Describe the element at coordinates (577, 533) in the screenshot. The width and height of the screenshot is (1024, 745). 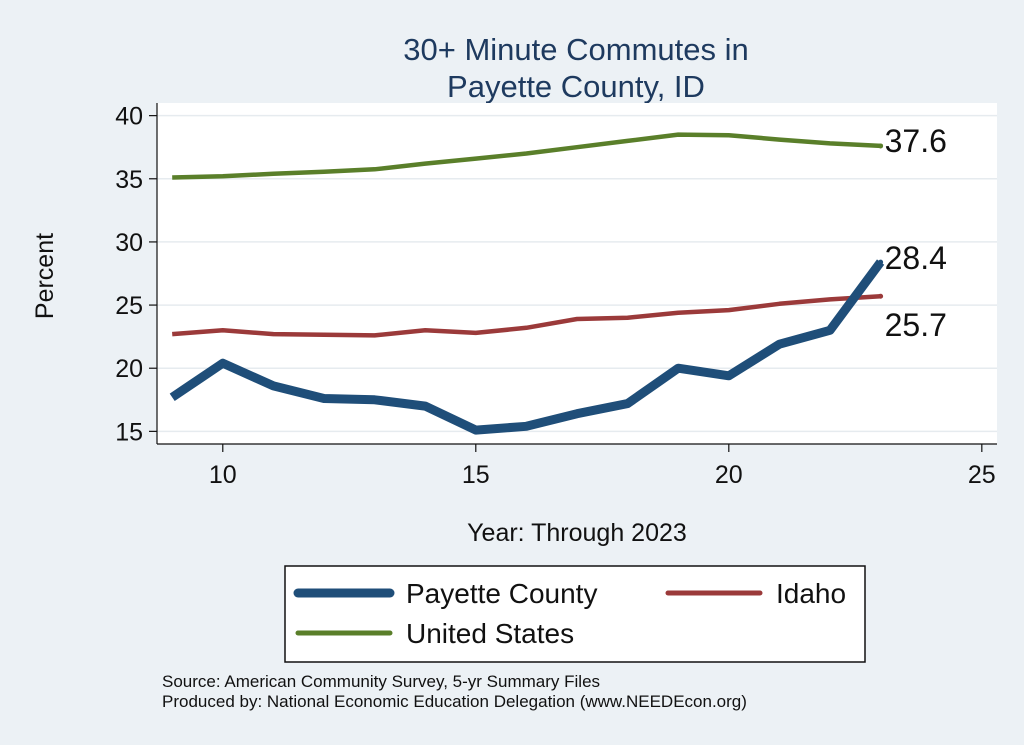
I see `x-axis-title: Year: Through 2023` at that location.